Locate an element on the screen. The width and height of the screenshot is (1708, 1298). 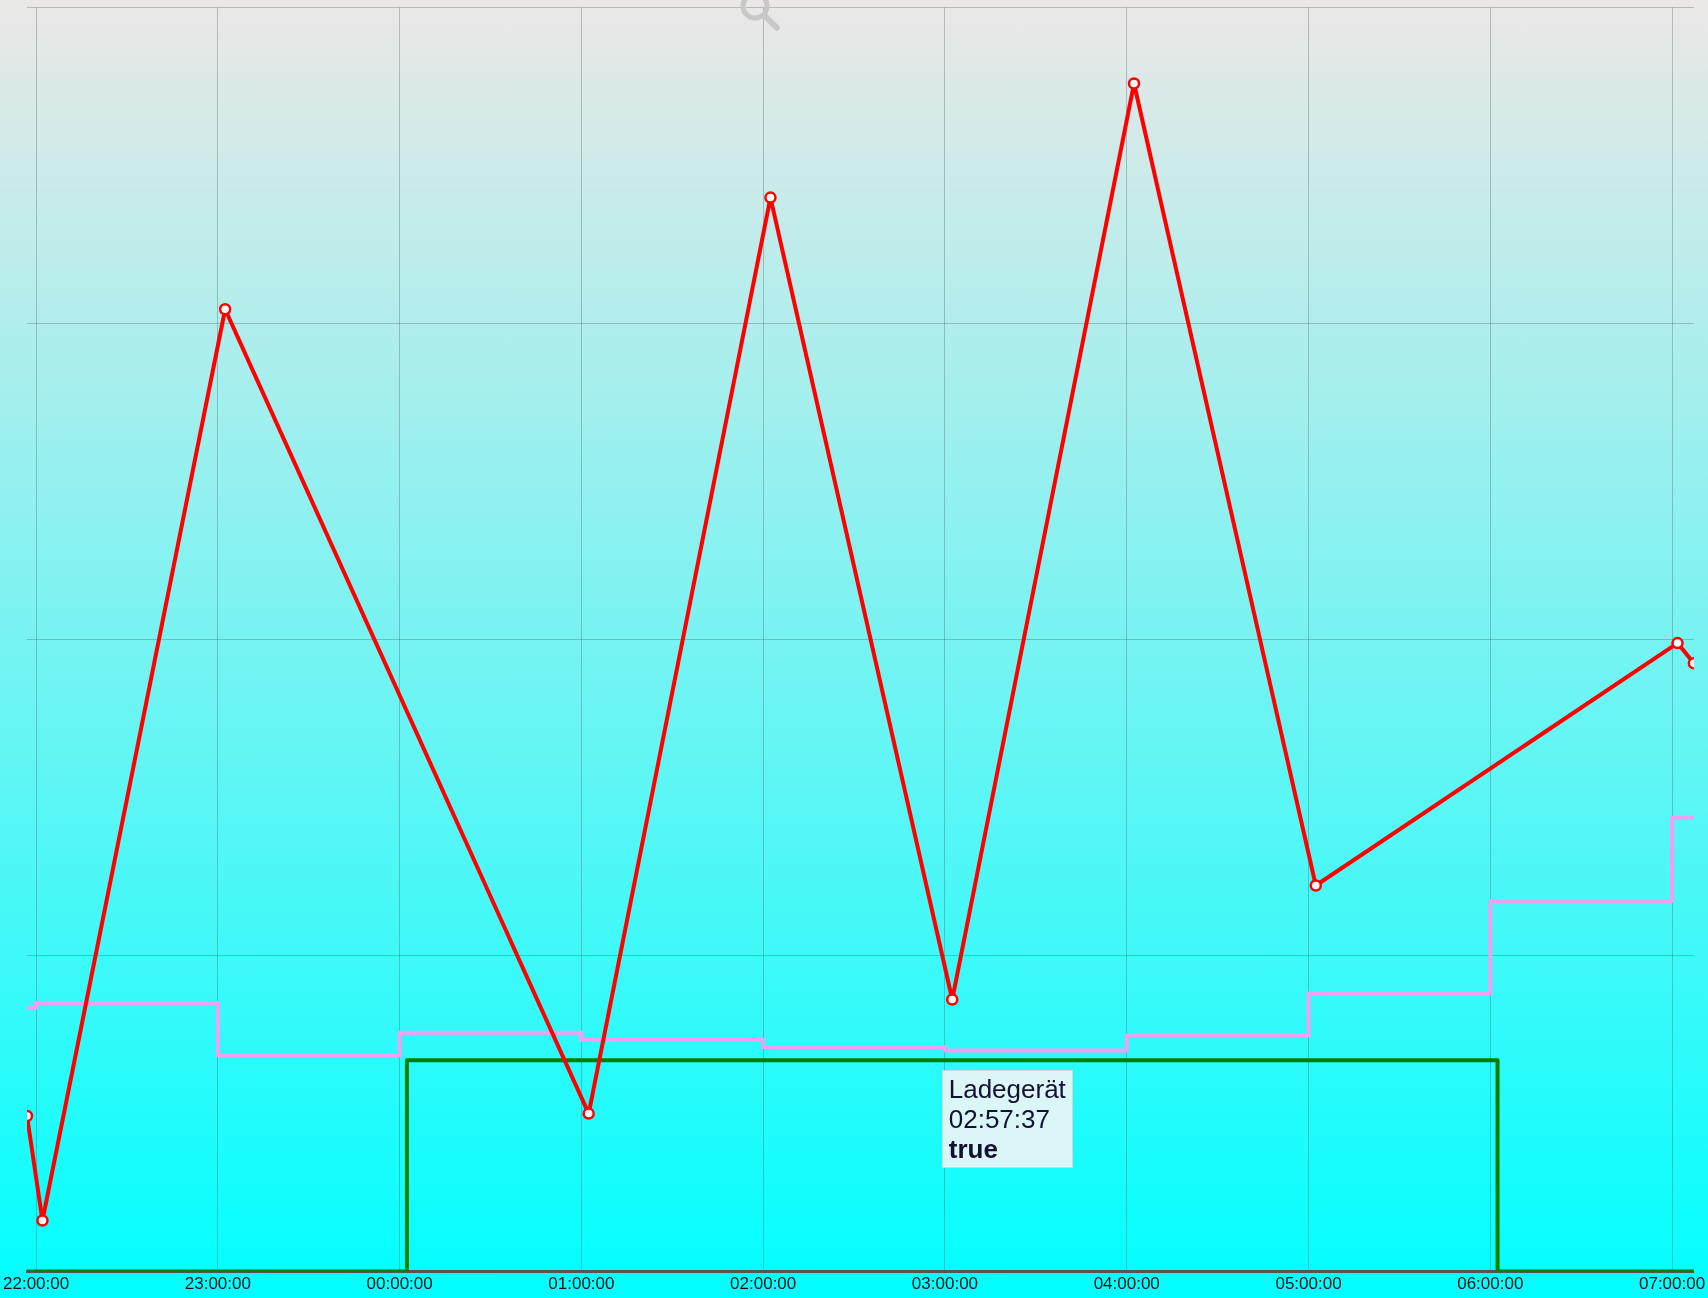
x-tick-label: 06:00:00 is located at coordinates (1490, 1284).